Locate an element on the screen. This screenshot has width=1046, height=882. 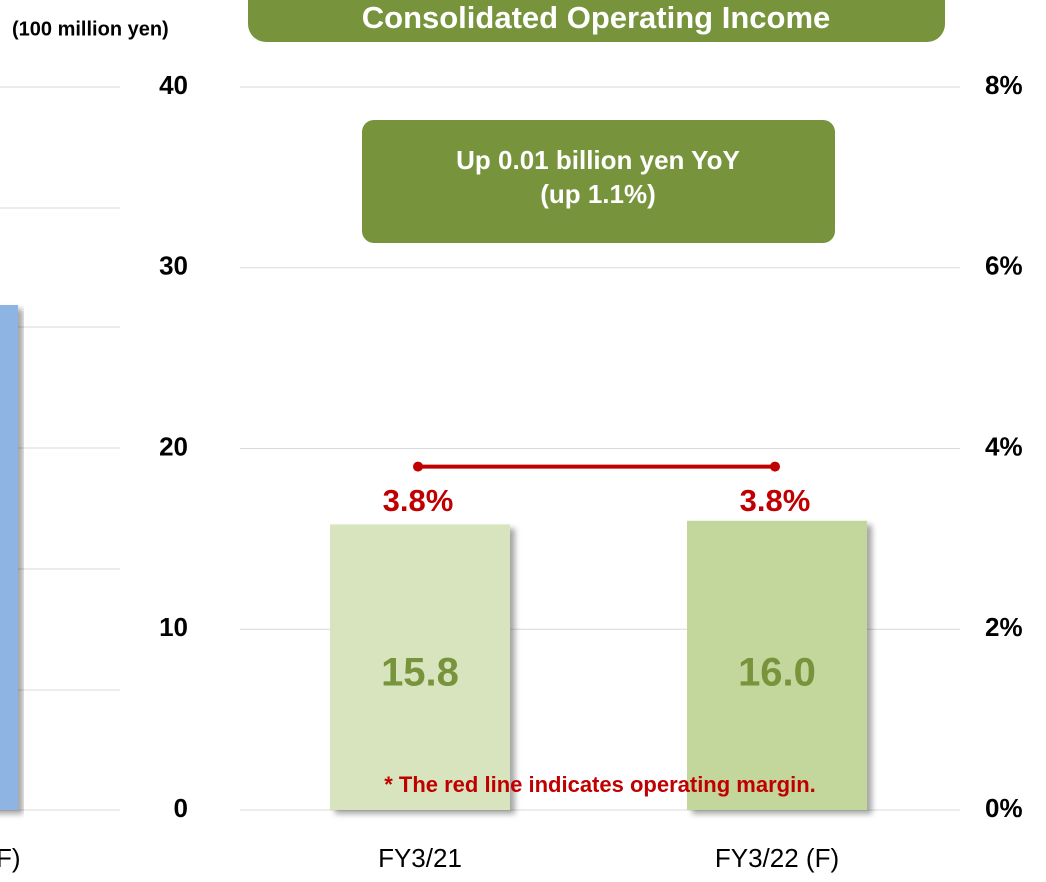
annotation: (up 1.1%) is located at coordinates (598, 194).